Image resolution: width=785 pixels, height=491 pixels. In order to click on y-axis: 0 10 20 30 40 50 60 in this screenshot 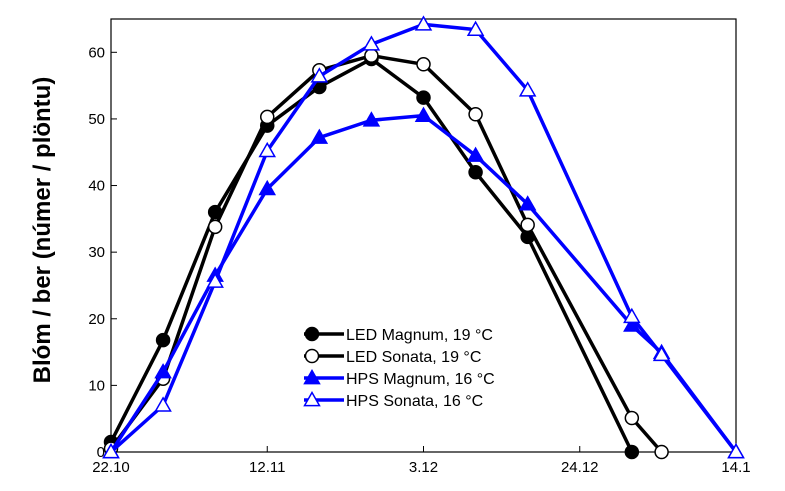, I will do `click(102, 252)`.